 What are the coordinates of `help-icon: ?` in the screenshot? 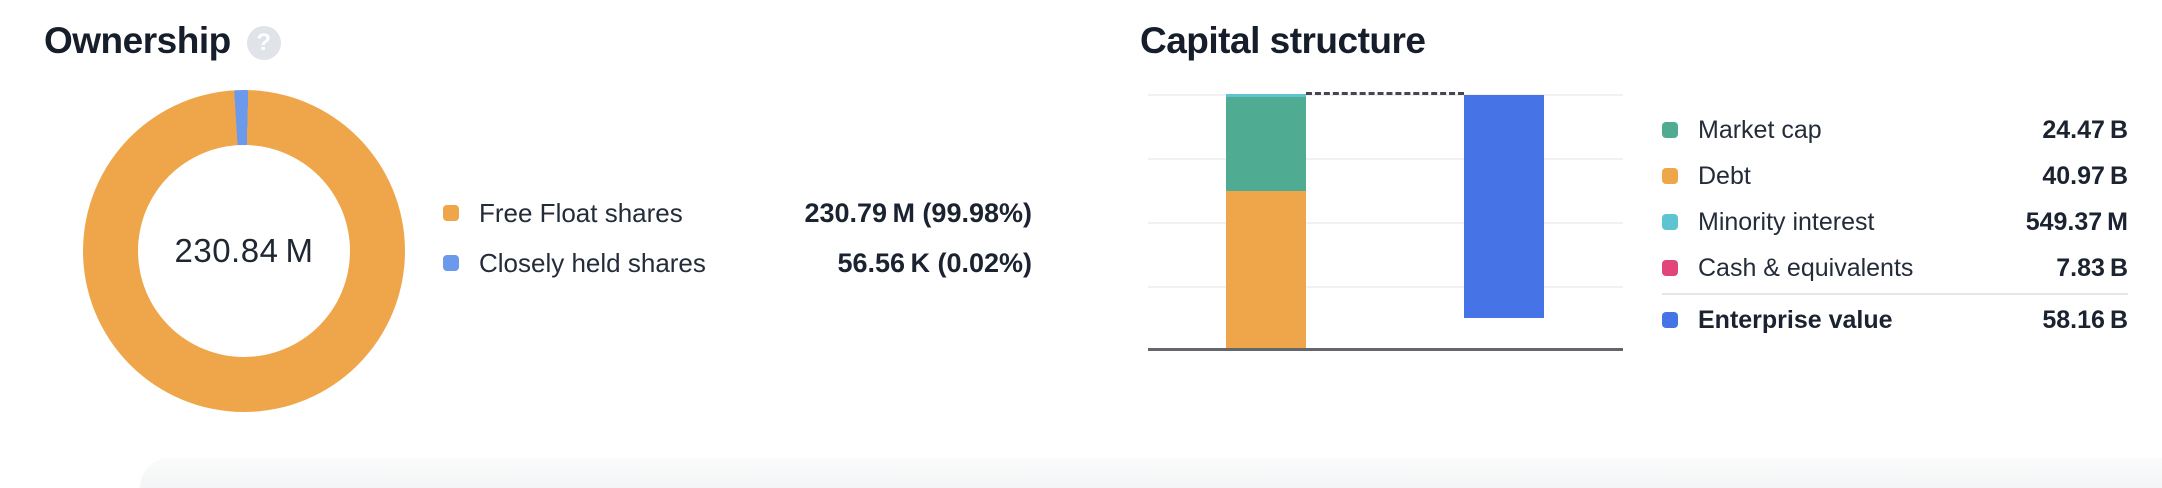 It's located at (263, 42).